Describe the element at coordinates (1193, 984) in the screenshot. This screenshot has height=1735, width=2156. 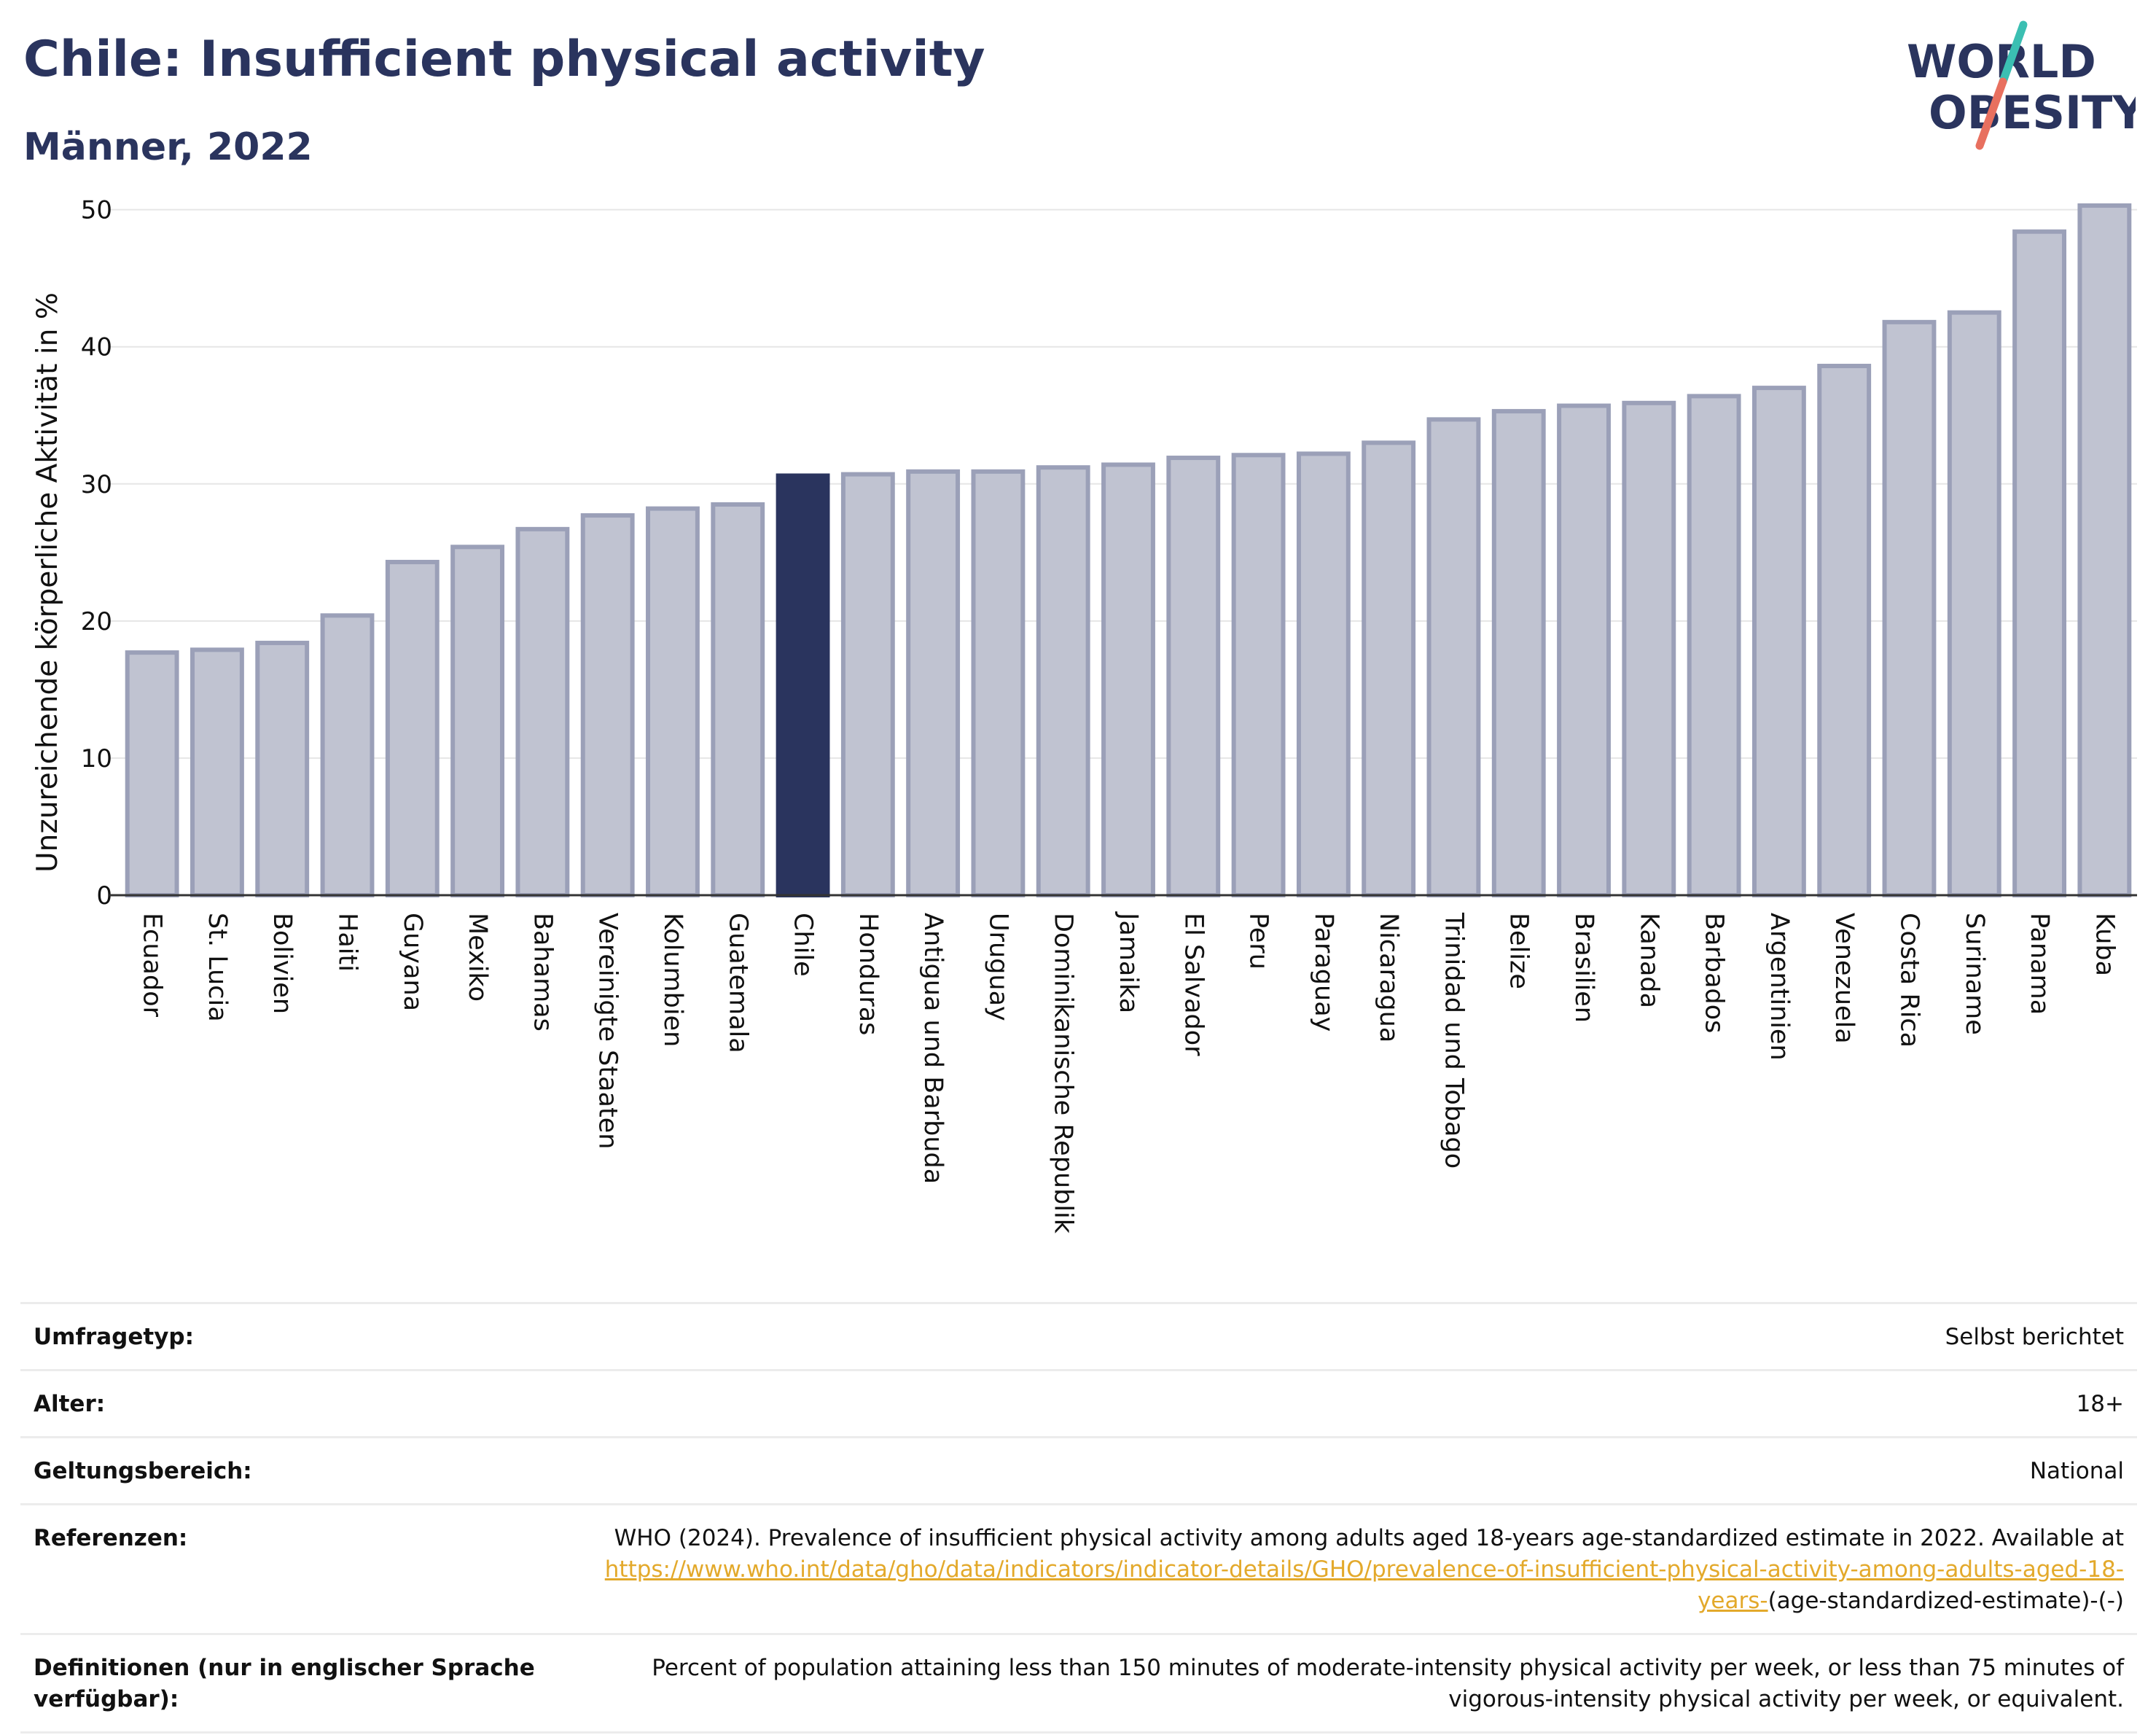
I see `x-tick-label: El Salvador` at that location.